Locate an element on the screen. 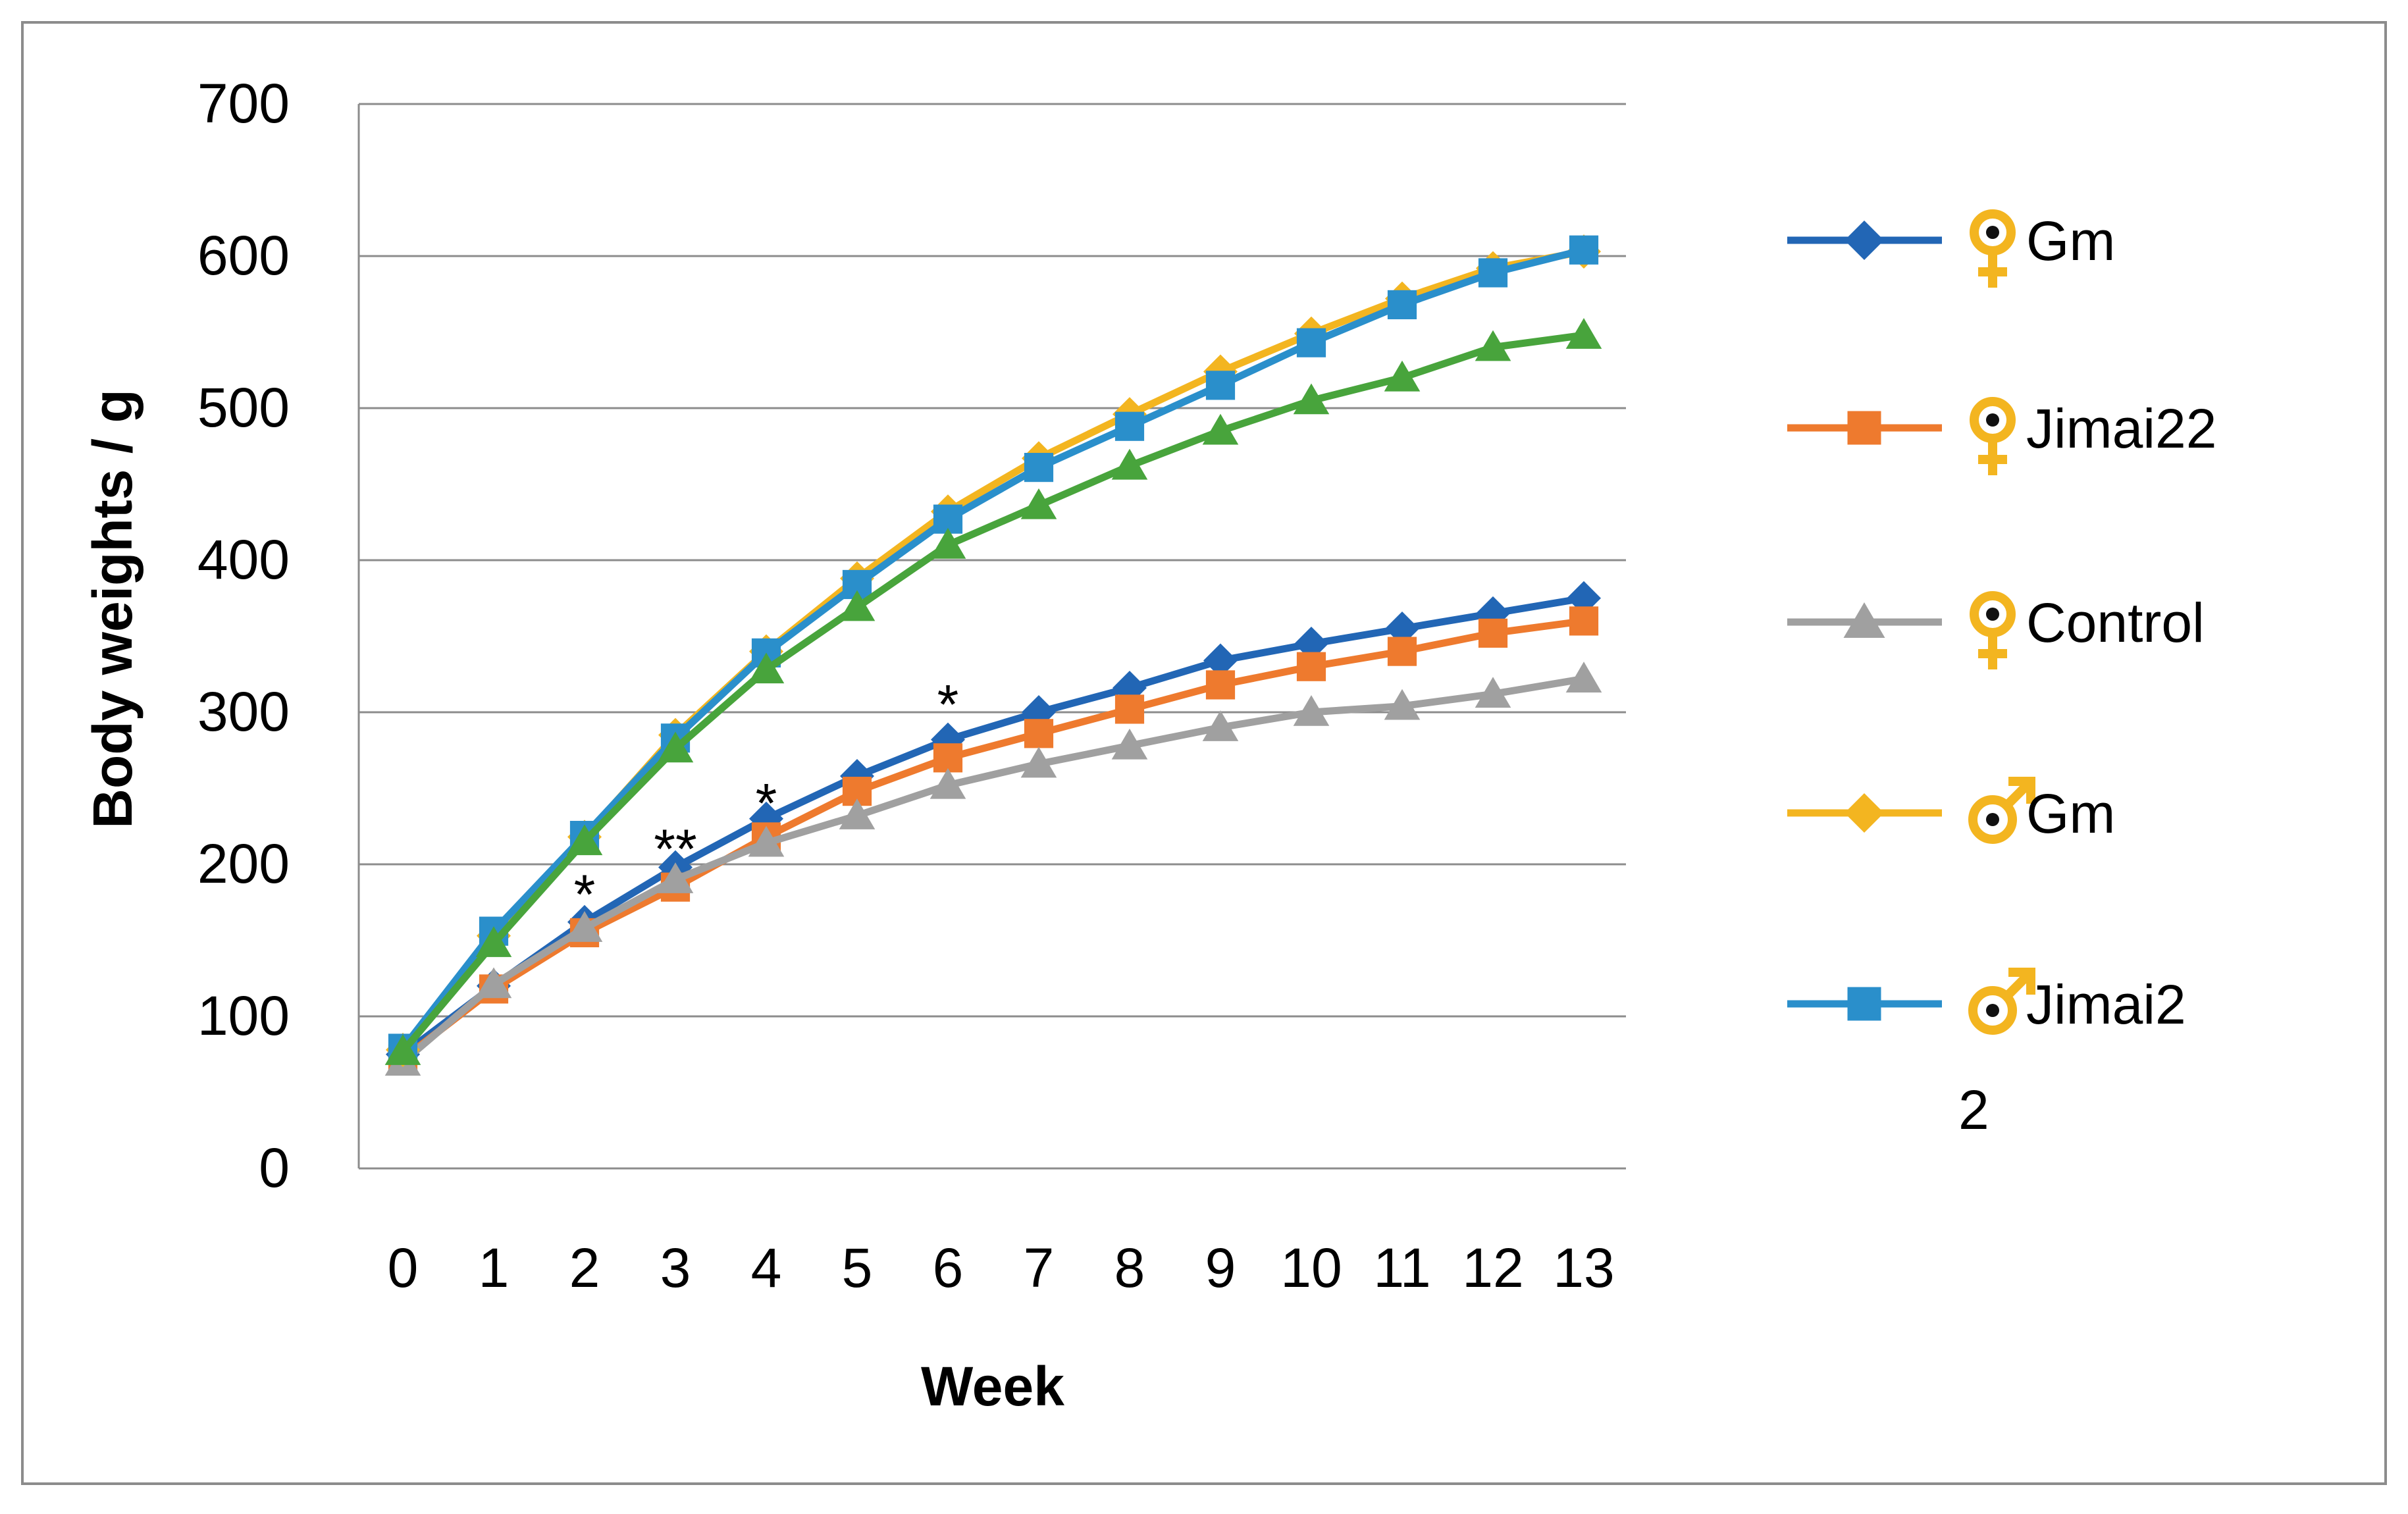  legend: Gm Jimai22 Control Gm Jimai22 is located at coordinates (2002, 675).